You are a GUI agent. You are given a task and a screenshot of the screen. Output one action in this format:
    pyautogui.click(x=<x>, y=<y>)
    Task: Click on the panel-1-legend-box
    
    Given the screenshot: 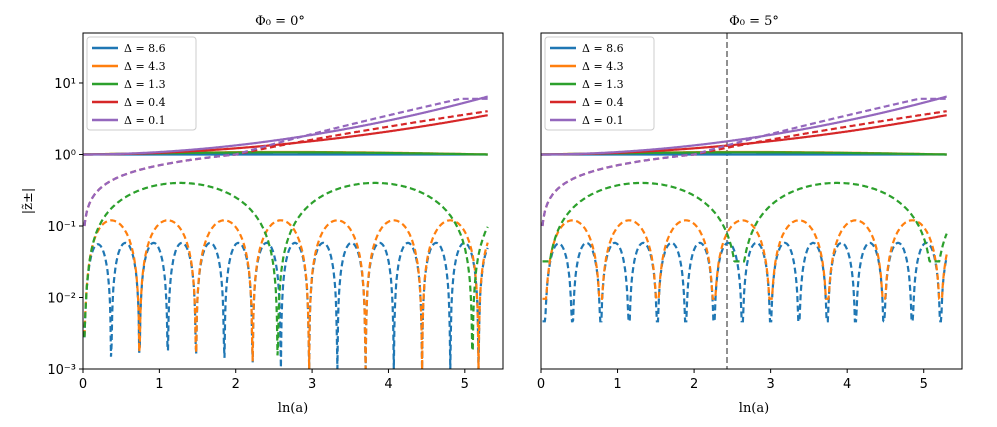 What is the action you would take?
    pyautogui.click(x=141, y=83)
    